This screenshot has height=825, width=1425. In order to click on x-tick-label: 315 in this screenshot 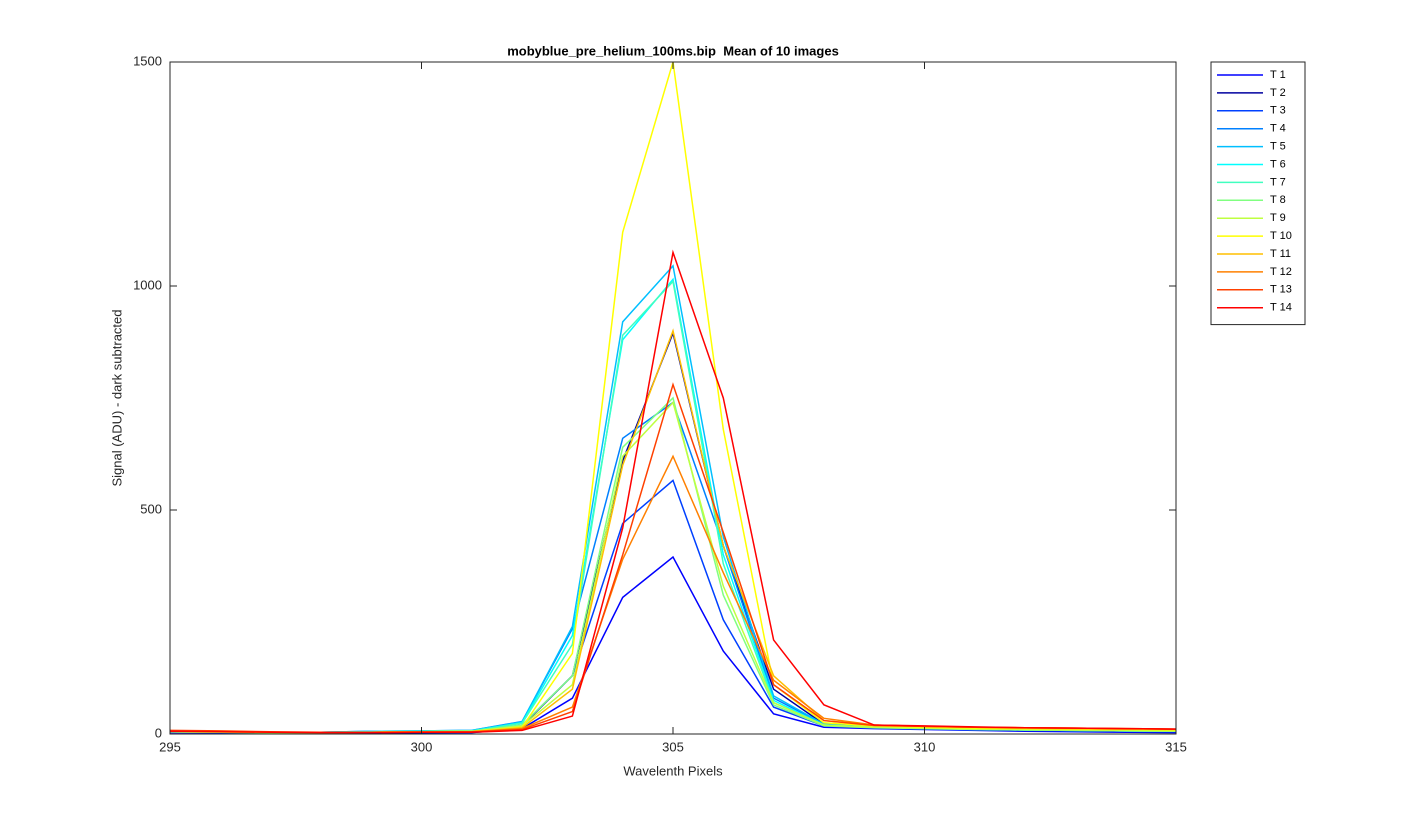, I will do `click(1176, 746)`.